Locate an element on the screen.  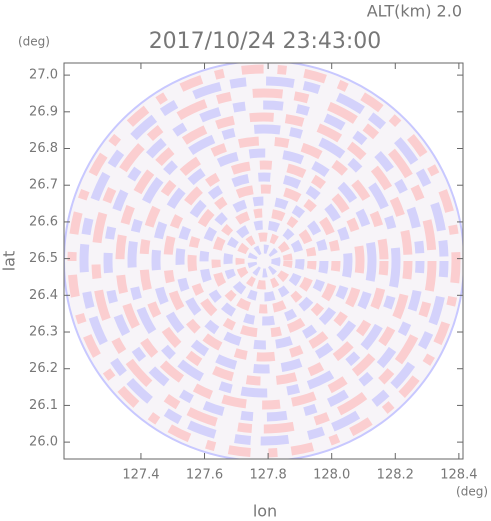
x-tick-label: 127.8 is located at coordinates (268, 475).